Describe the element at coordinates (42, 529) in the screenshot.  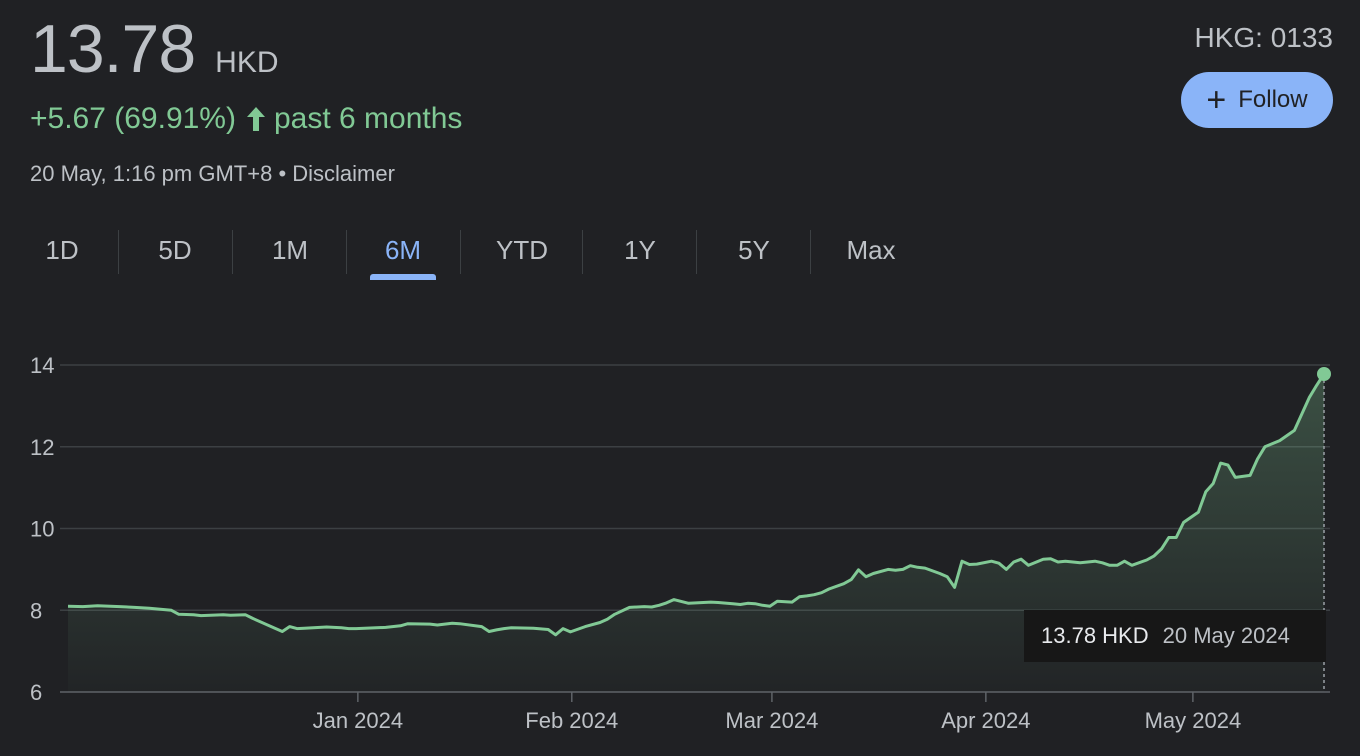
I see `y-tick-label: 10` at that location.